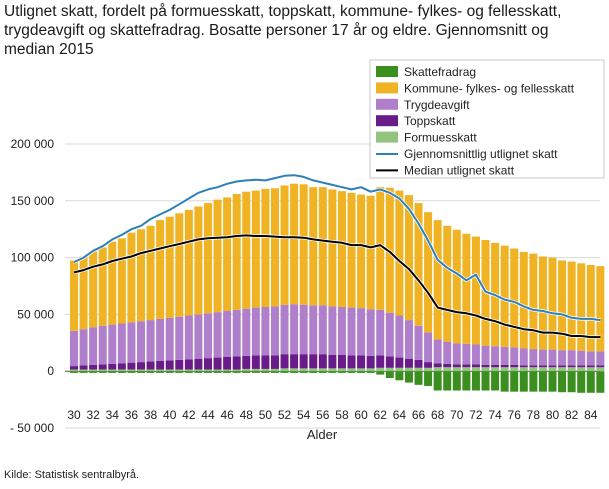  Describe the element at coordinates (381, 415) in the screenshot. I see `x-tick-label: 62` at that location.